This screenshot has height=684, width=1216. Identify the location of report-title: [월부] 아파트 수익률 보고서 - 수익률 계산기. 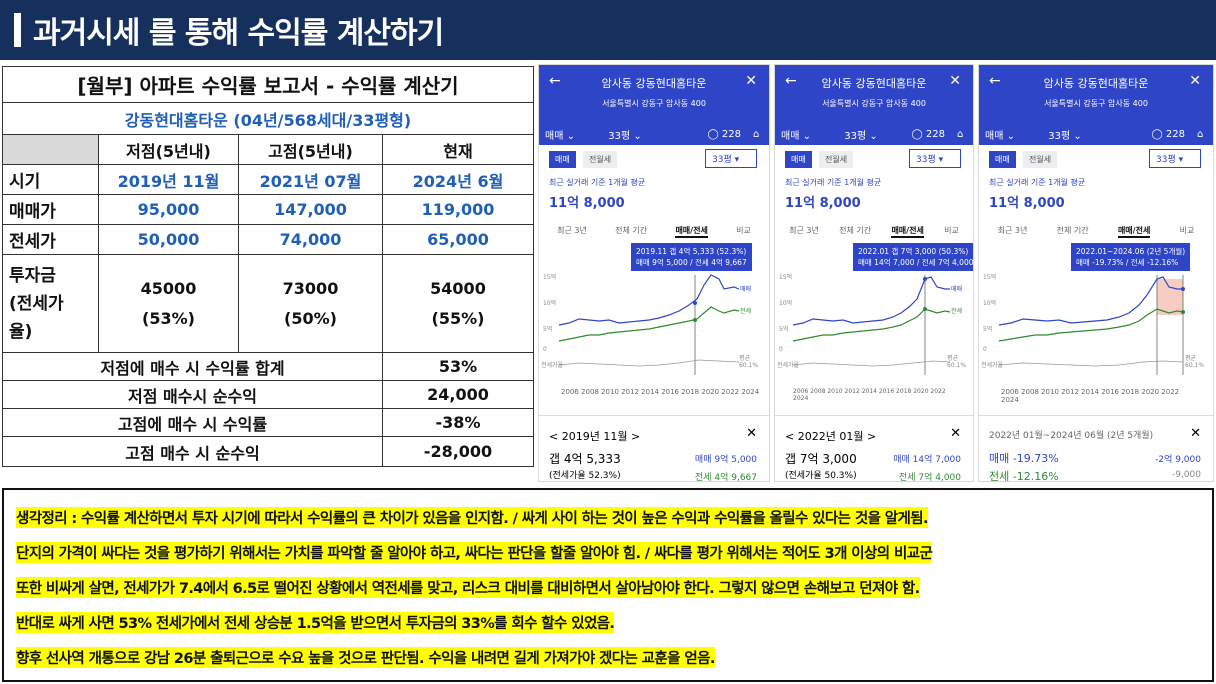
(268, 84).